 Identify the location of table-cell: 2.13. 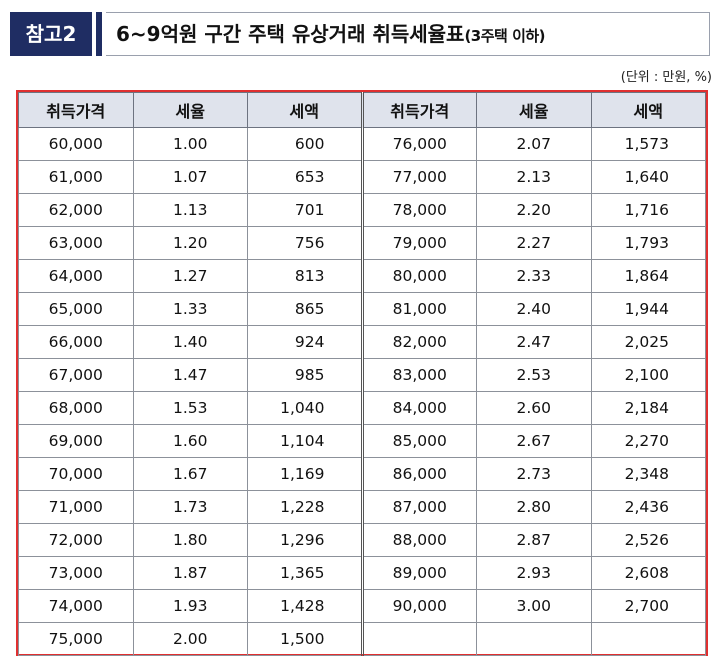
(534, 177).